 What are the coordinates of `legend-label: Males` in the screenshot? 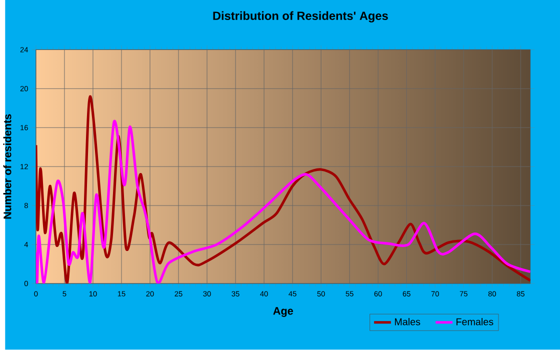 It's located at (407, 322).